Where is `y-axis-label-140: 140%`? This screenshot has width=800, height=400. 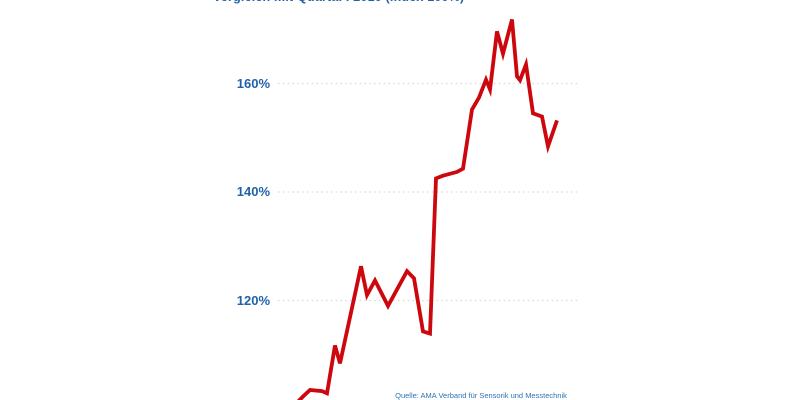 y-axis-label-140: 140% is located at coordinates (253, 191).